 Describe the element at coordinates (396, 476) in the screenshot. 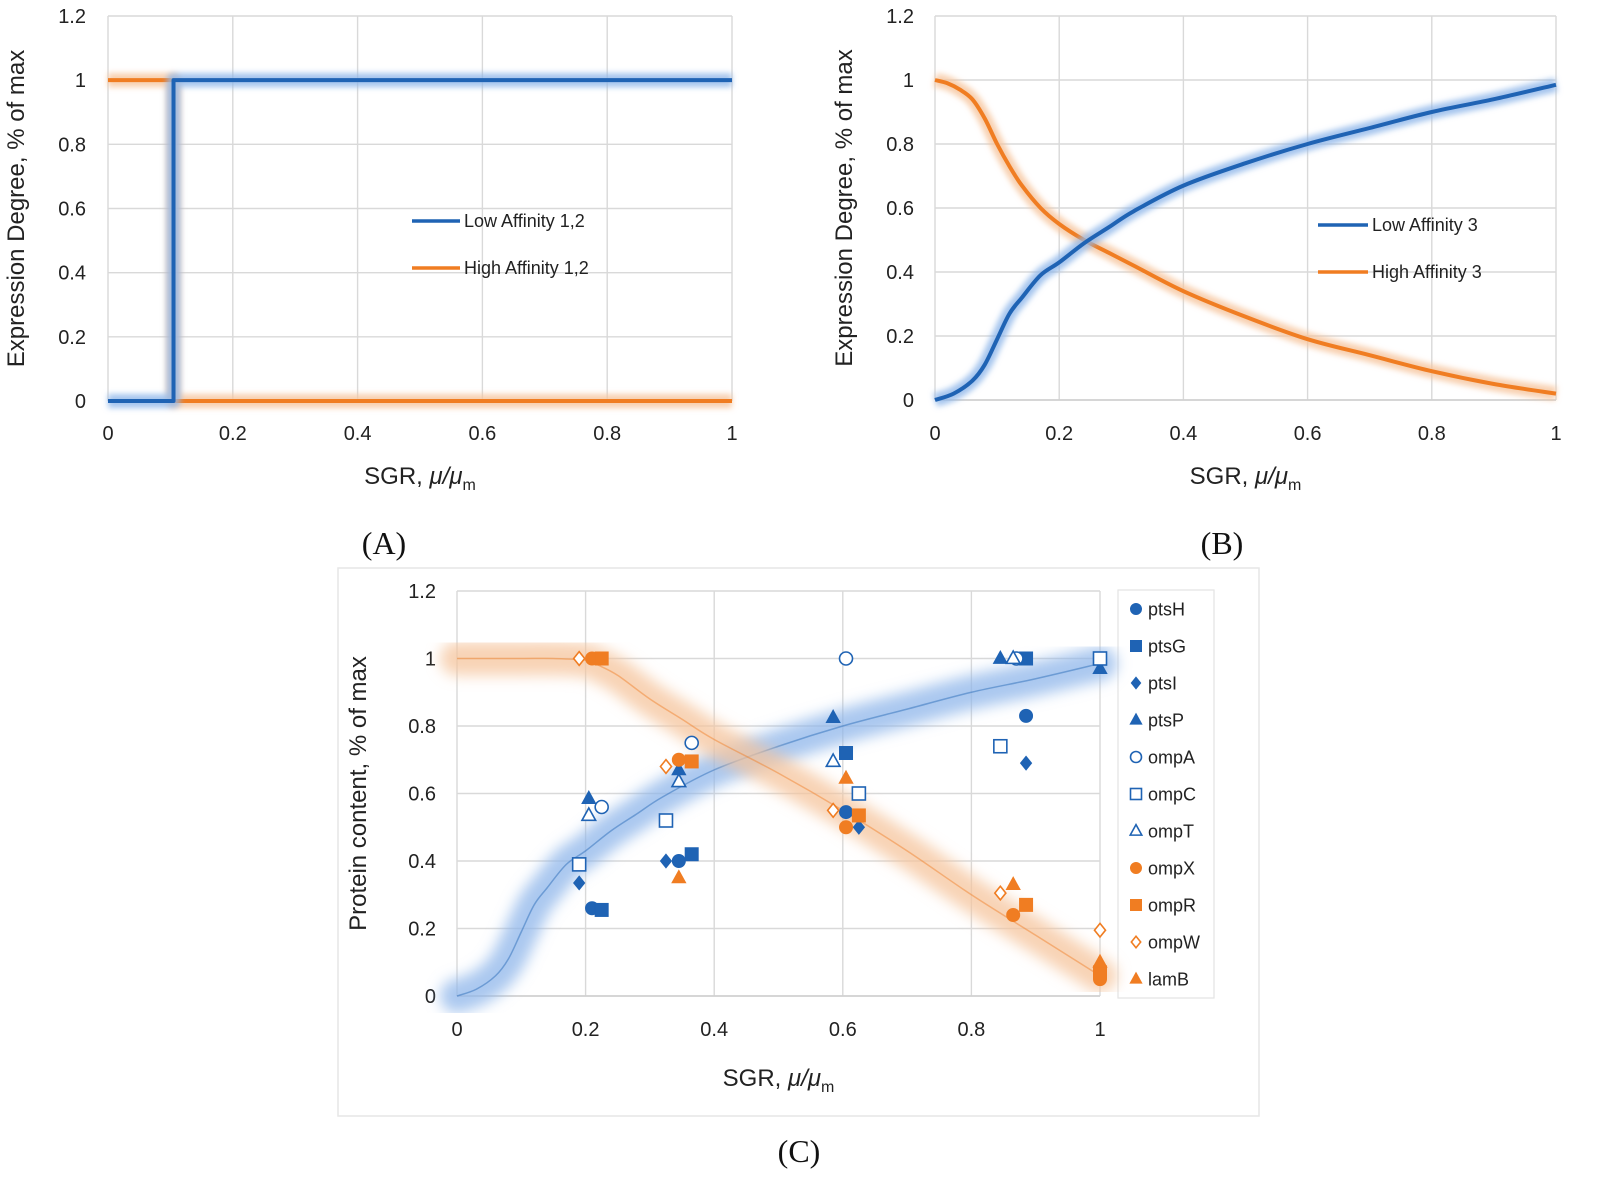

I see `x-axis-title-text: SGR,` at that location.